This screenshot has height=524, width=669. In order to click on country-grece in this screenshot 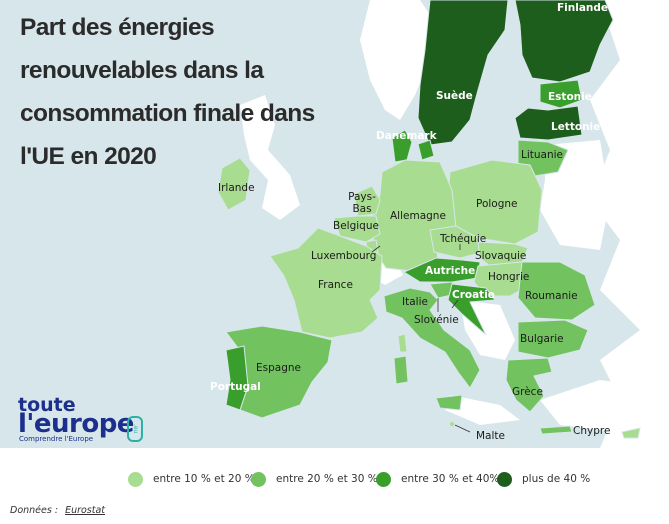, I will do `click(529, 385)`.